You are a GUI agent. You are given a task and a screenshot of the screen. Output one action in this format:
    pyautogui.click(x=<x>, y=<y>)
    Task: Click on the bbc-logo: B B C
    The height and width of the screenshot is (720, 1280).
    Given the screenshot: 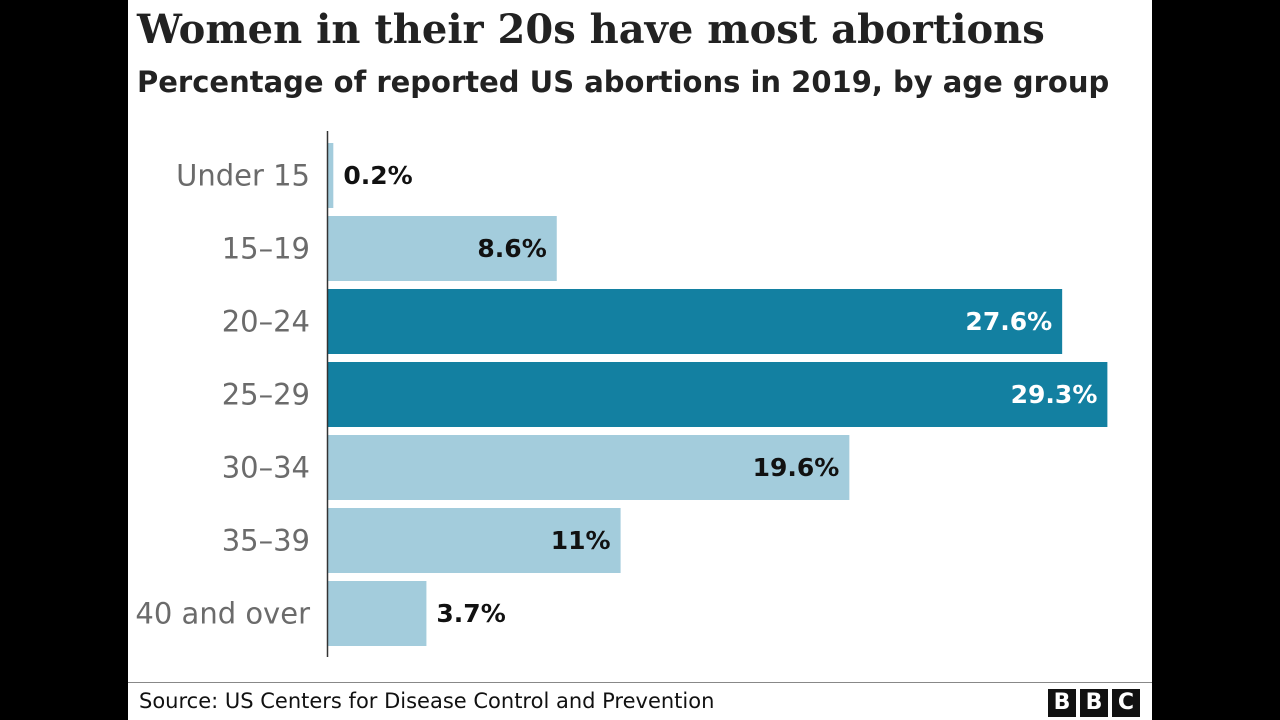 What is the action you would take?
    pyautogui.click(x=1094, y=703)
    